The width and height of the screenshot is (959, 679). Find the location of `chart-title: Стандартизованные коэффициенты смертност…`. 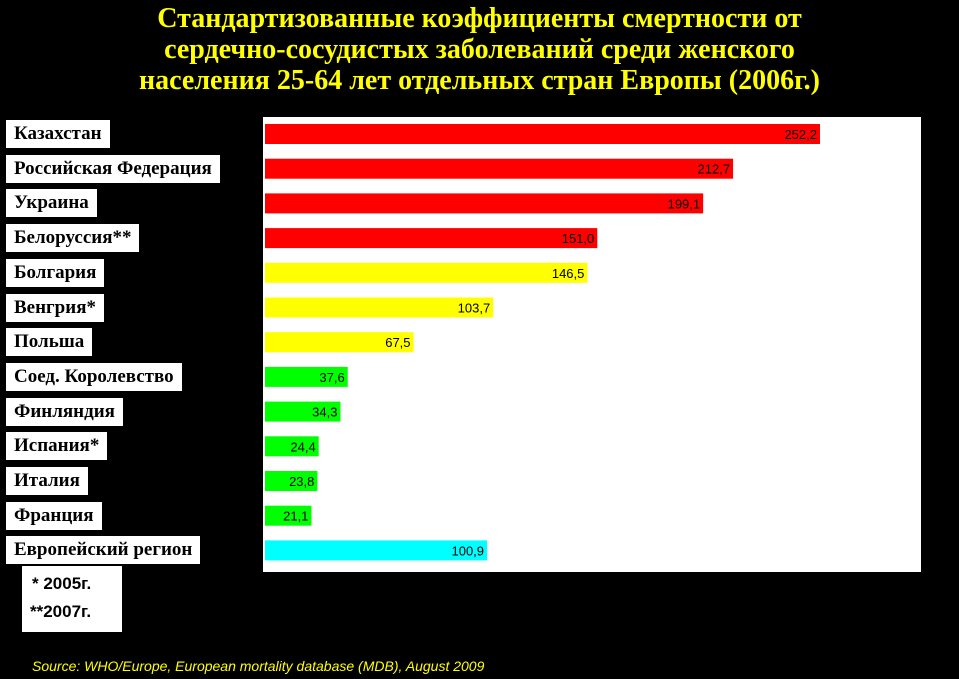

chart-title: Стандартизованные коэффициенты смертност… is located at coordinates (479, 49).